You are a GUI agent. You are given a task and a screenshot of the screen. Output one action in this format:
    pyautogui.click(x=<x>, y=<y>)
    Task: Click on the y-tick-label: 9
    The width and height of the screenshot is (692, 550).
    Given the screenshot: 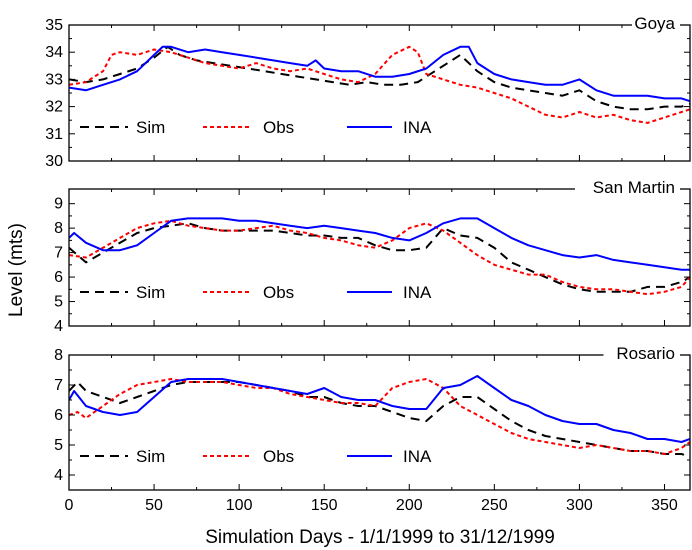 What is the action you would take?
    pyautogui.click(x=58, y=204)
    